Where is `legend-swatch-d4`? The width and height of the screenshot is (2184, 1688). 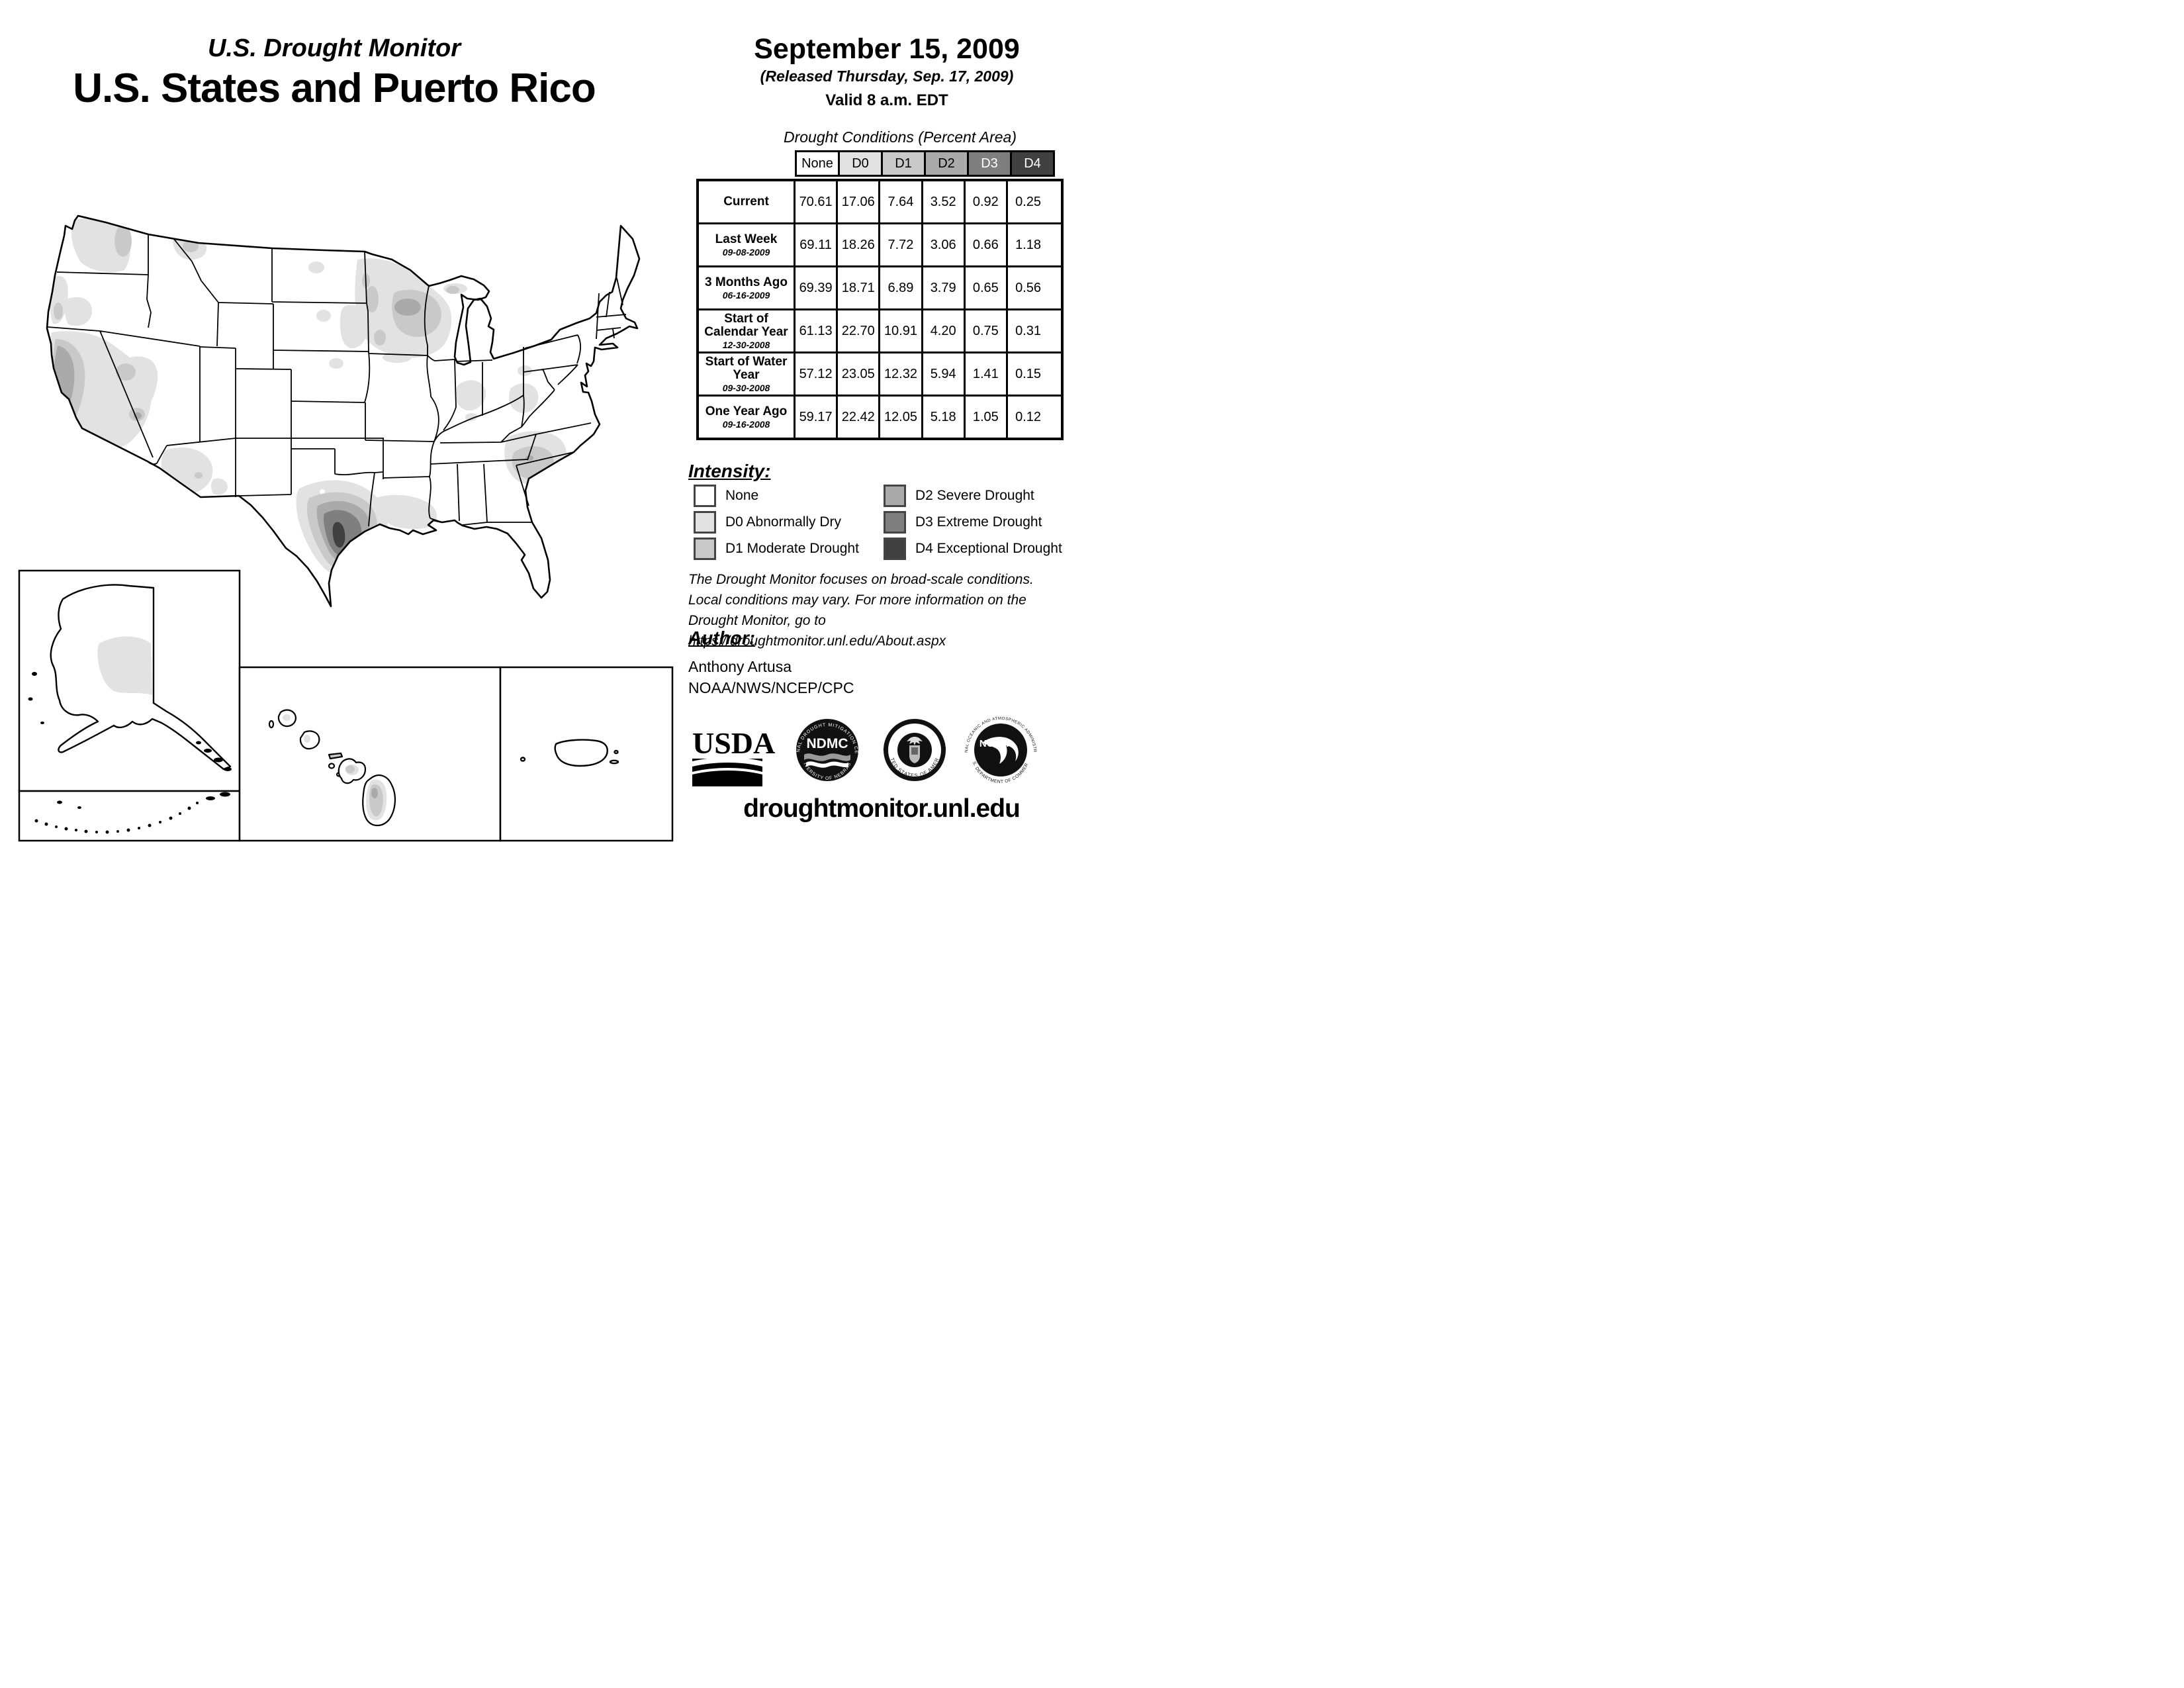
legend-swatch-d4 is located at coordinates (895, 549).